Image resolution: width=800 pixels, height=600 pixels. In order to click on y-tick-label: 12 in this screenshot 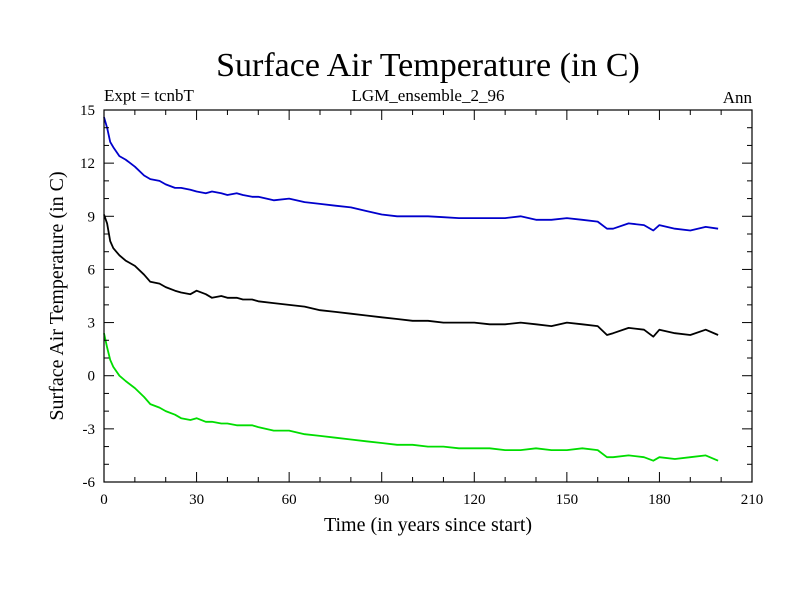, I will do `click(87, 164)`.